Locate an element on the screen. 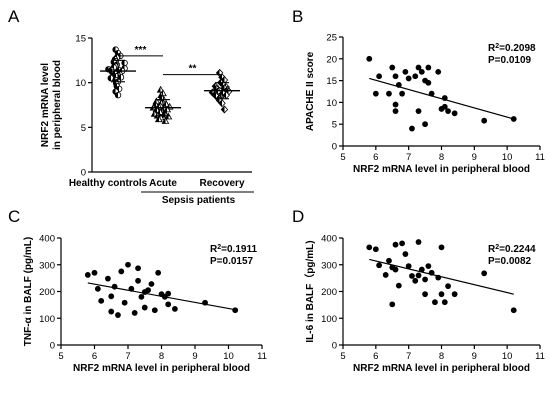  y-tick-label: 100 is located at coordinates (47, 319).